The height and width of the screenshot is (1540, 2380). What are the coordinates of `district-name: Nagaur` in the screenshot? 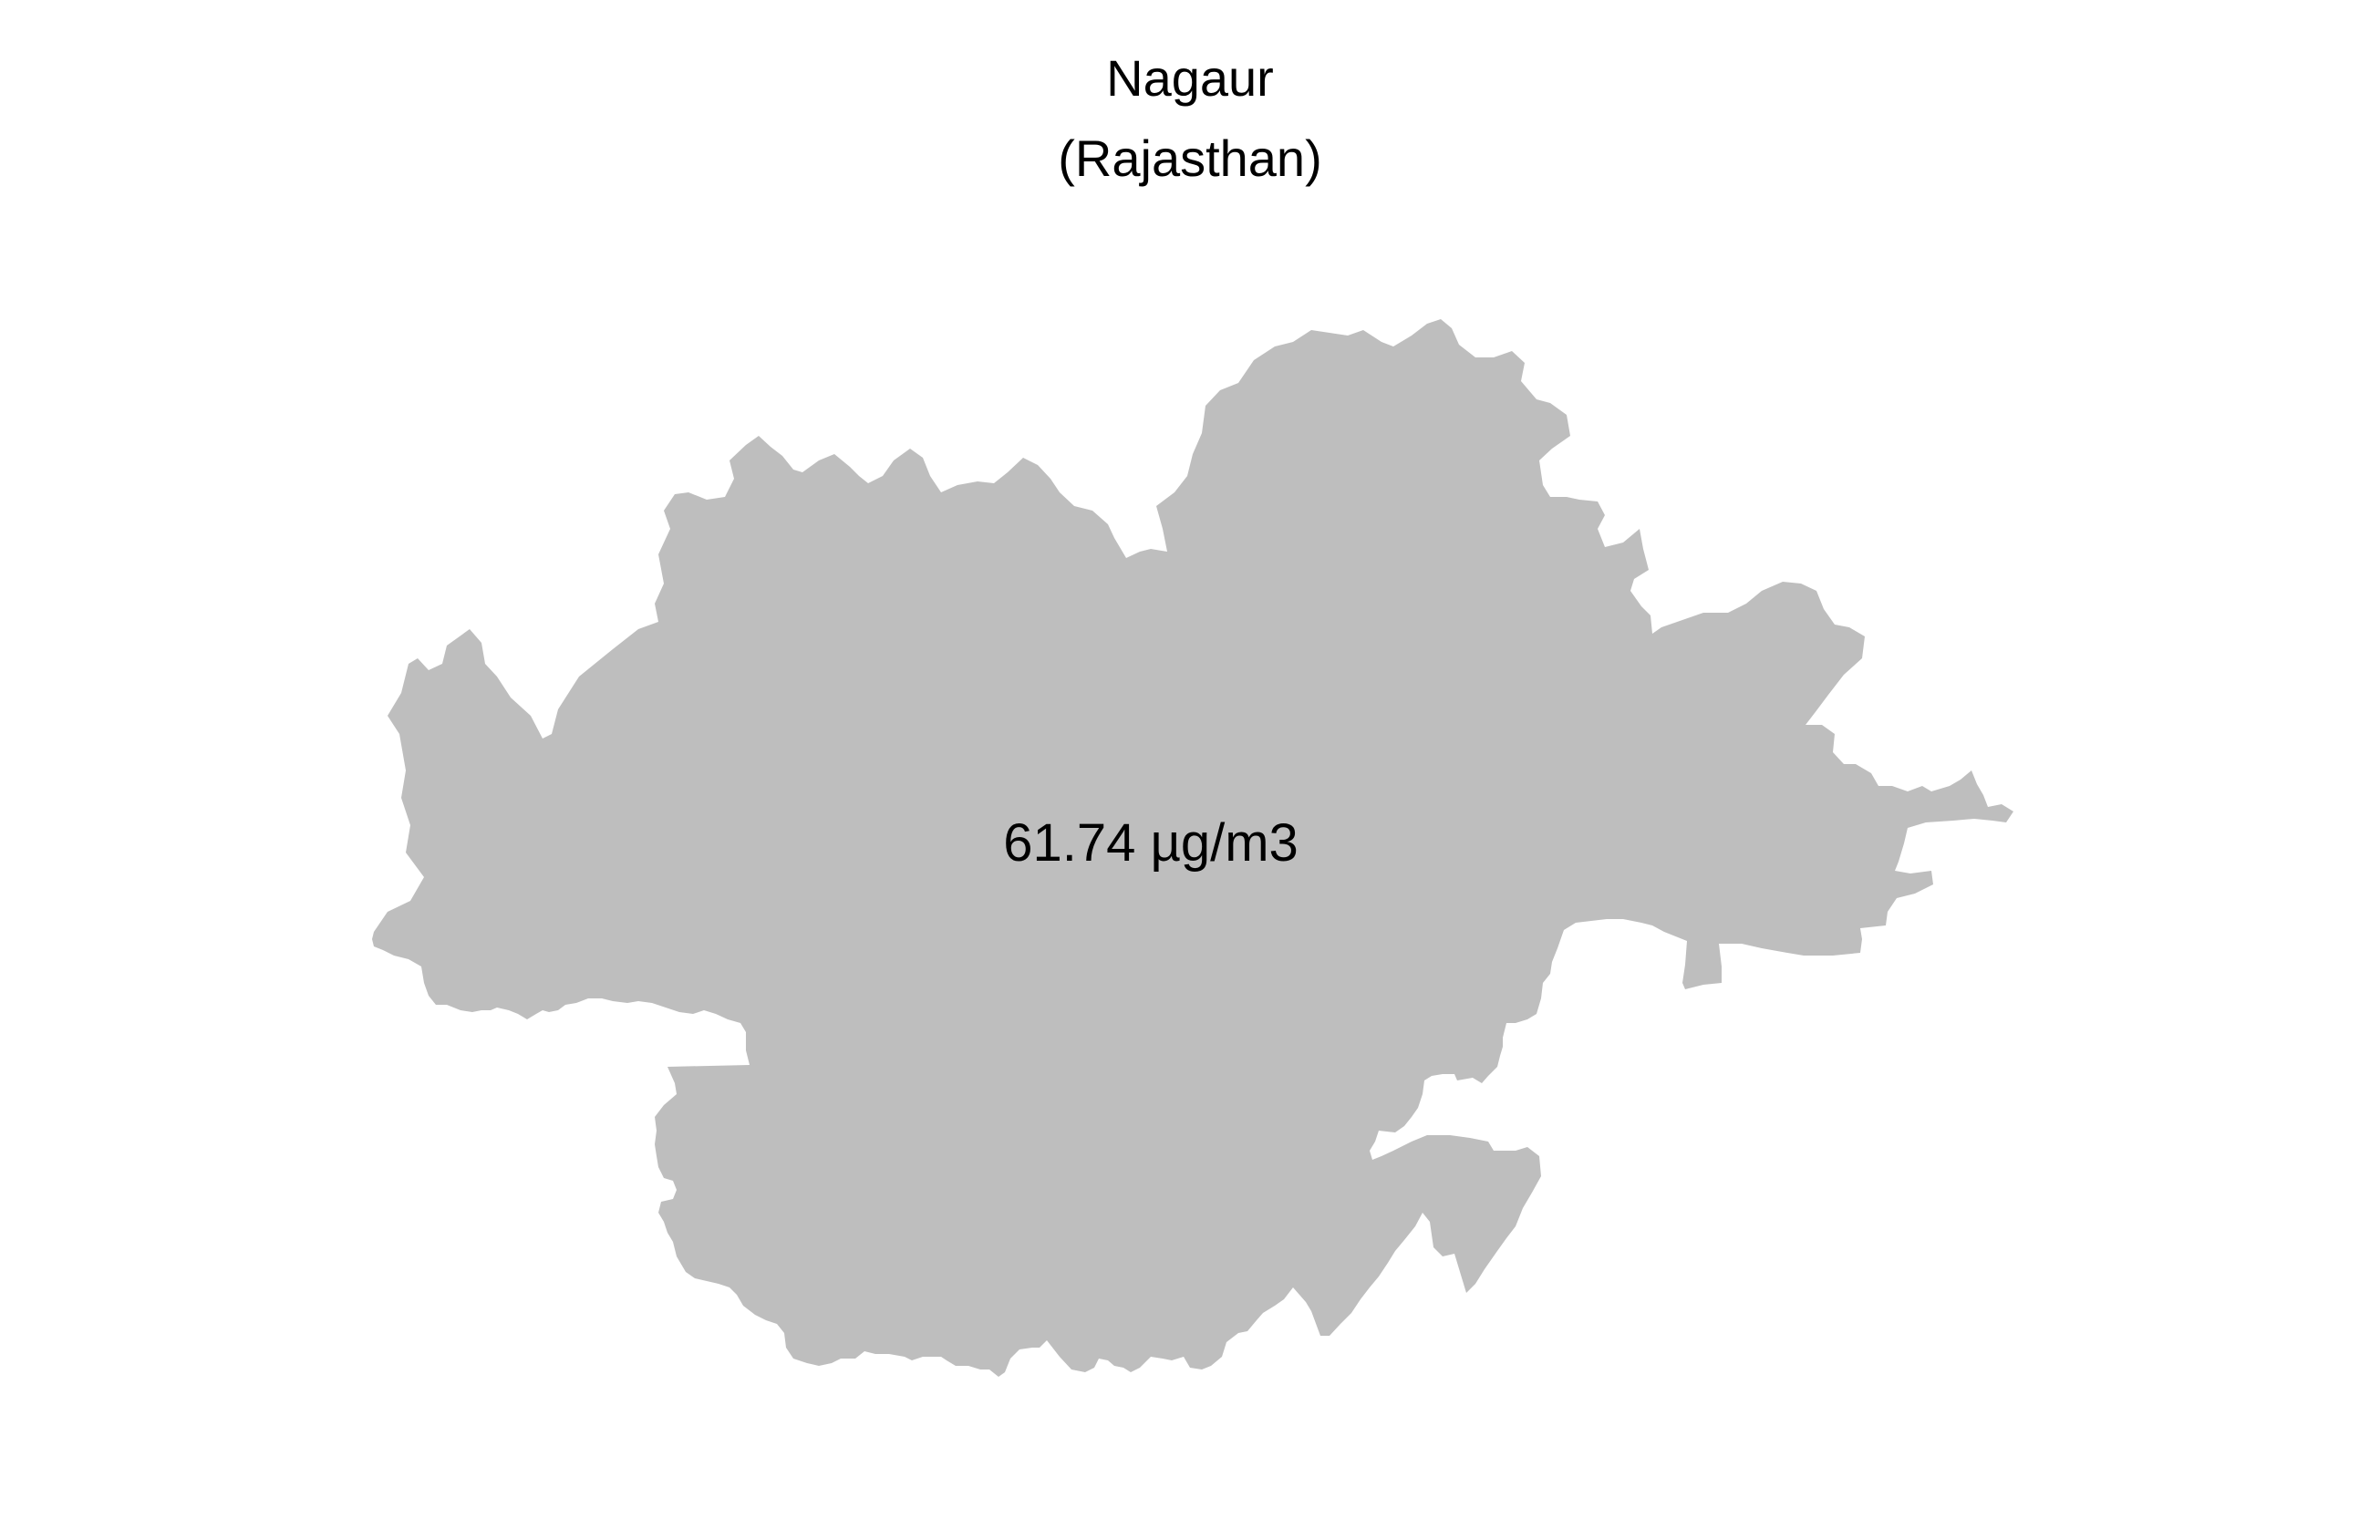 It's located at (1190, 78).